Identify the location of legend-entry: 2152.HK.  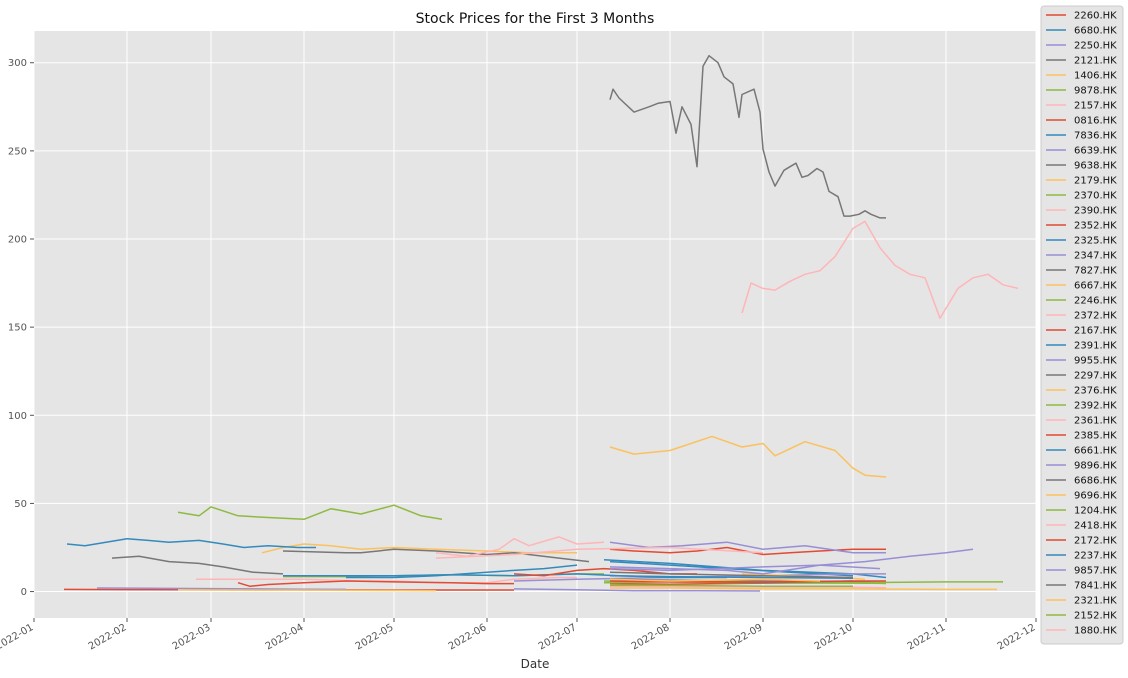
(1095, 616).